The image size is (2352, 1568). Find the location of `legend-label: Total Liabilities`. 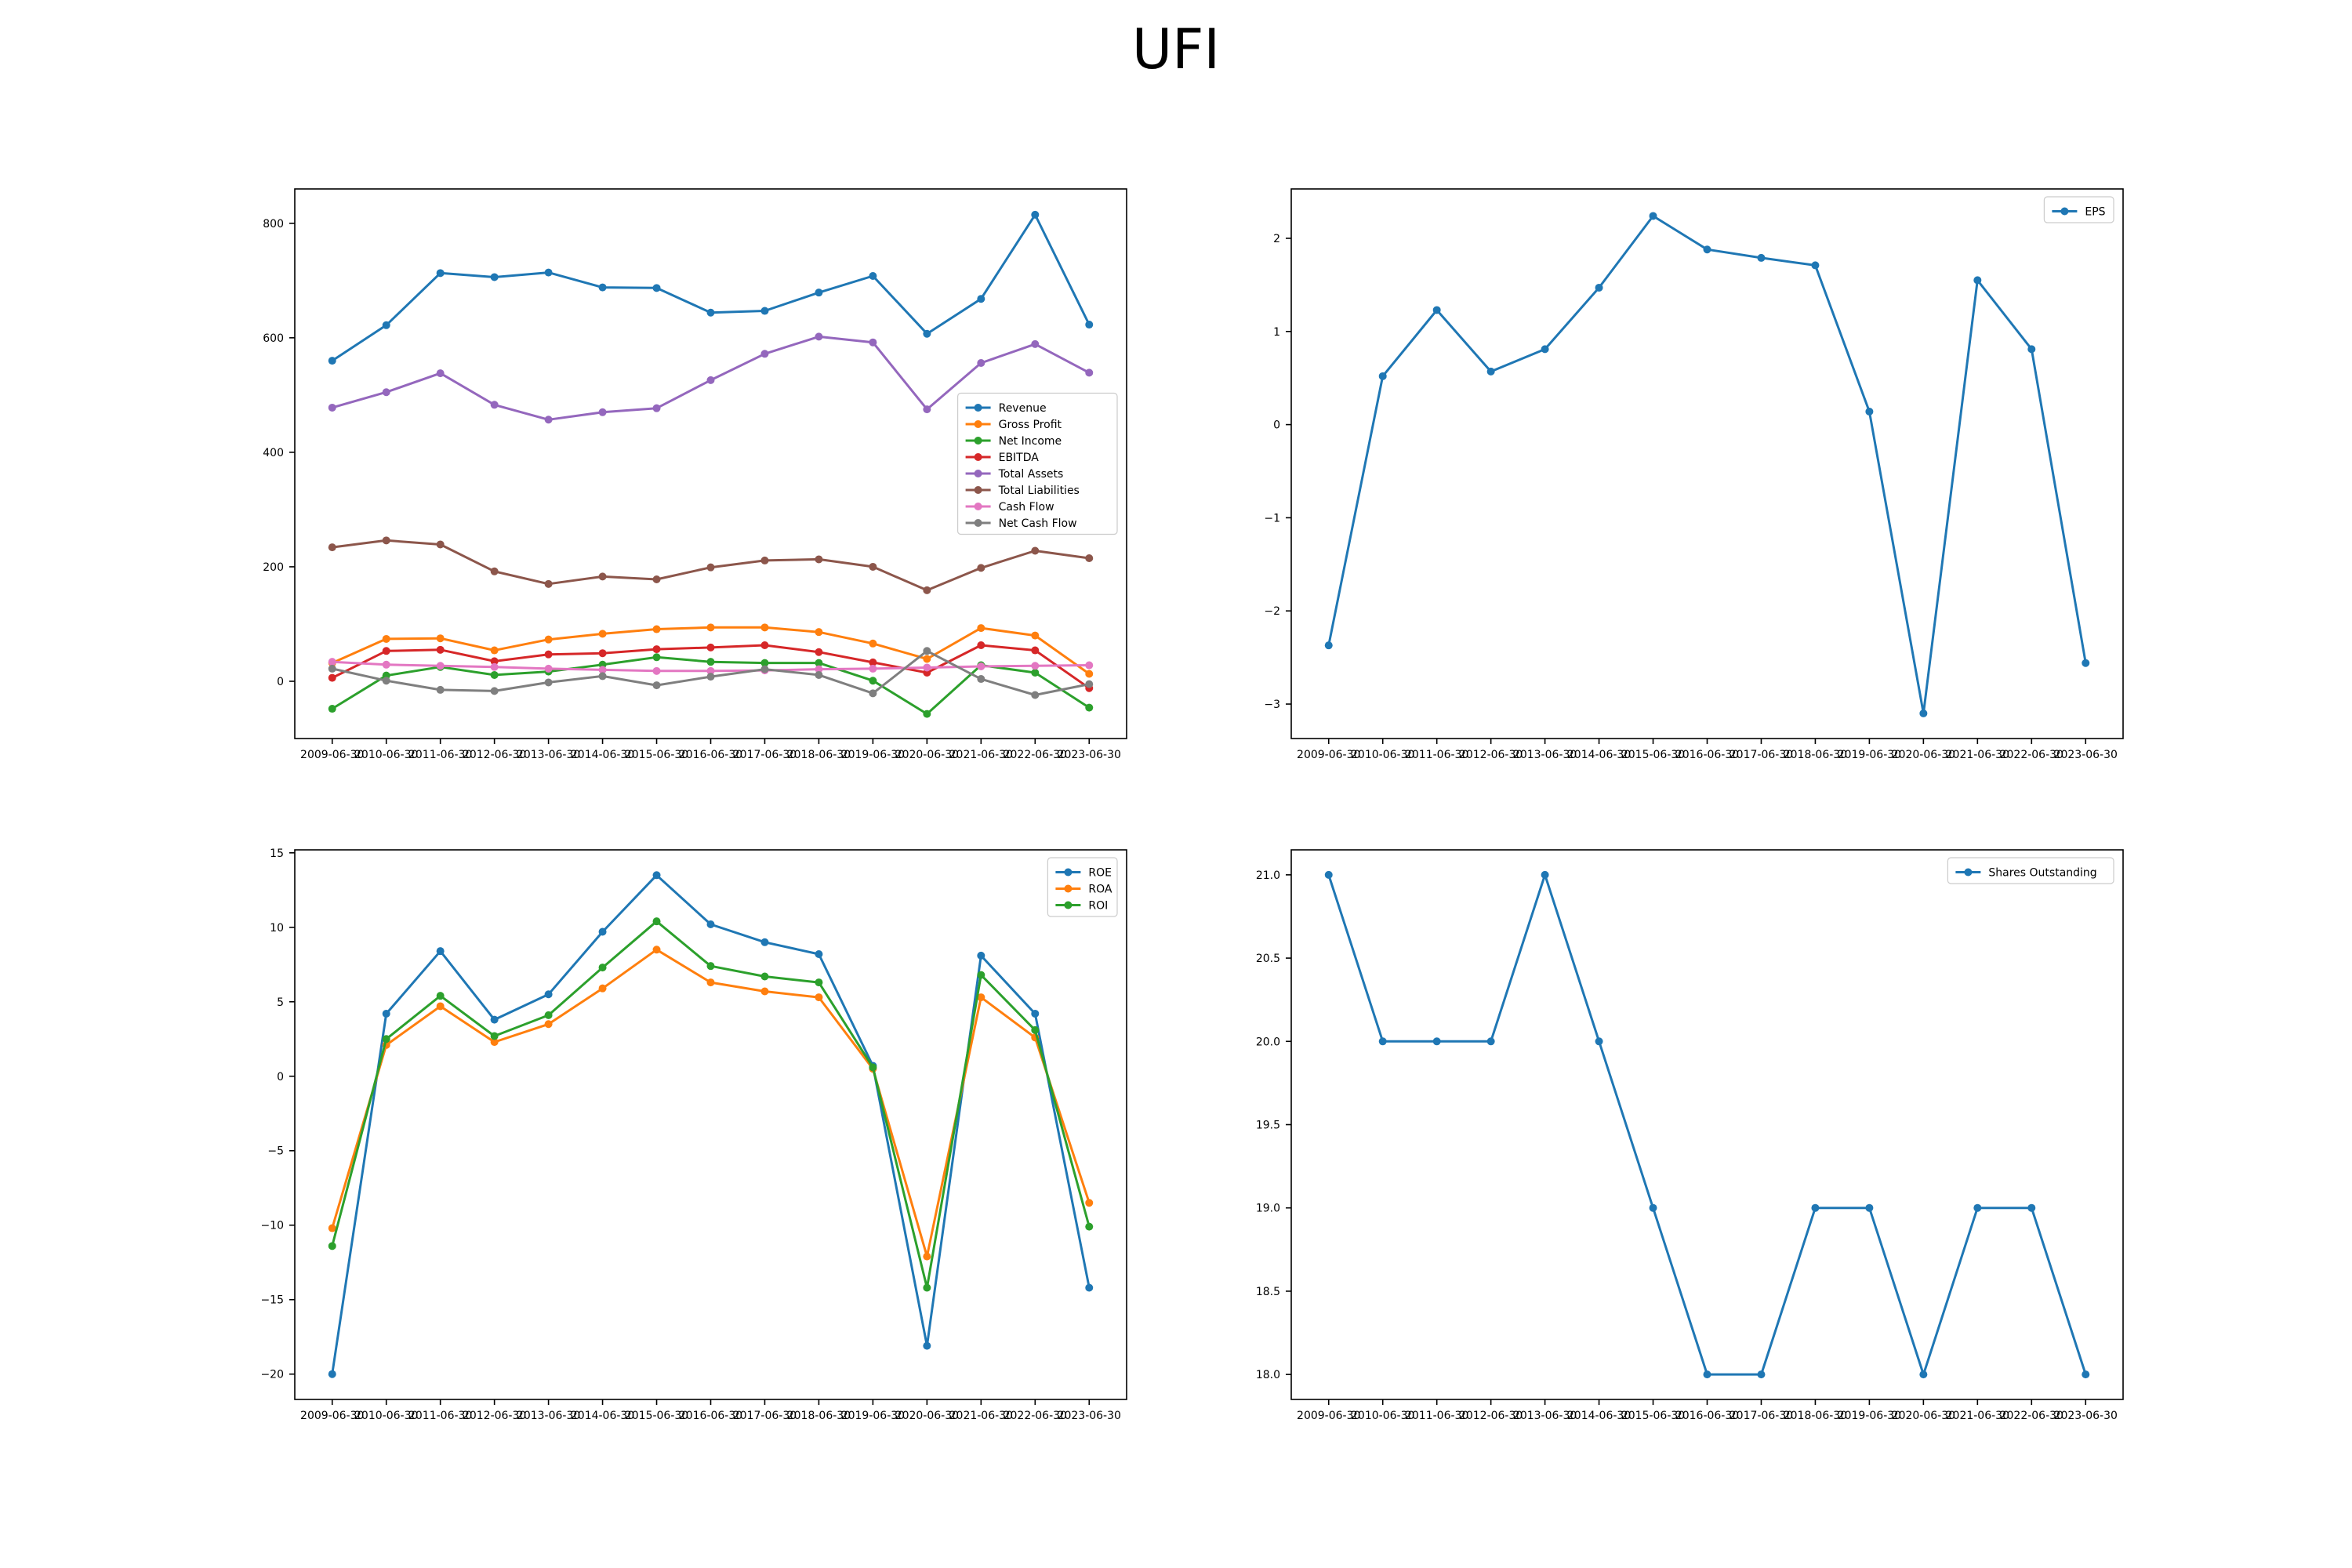

legend-label: Total Liabilities is located at coordinates (1039, 491).